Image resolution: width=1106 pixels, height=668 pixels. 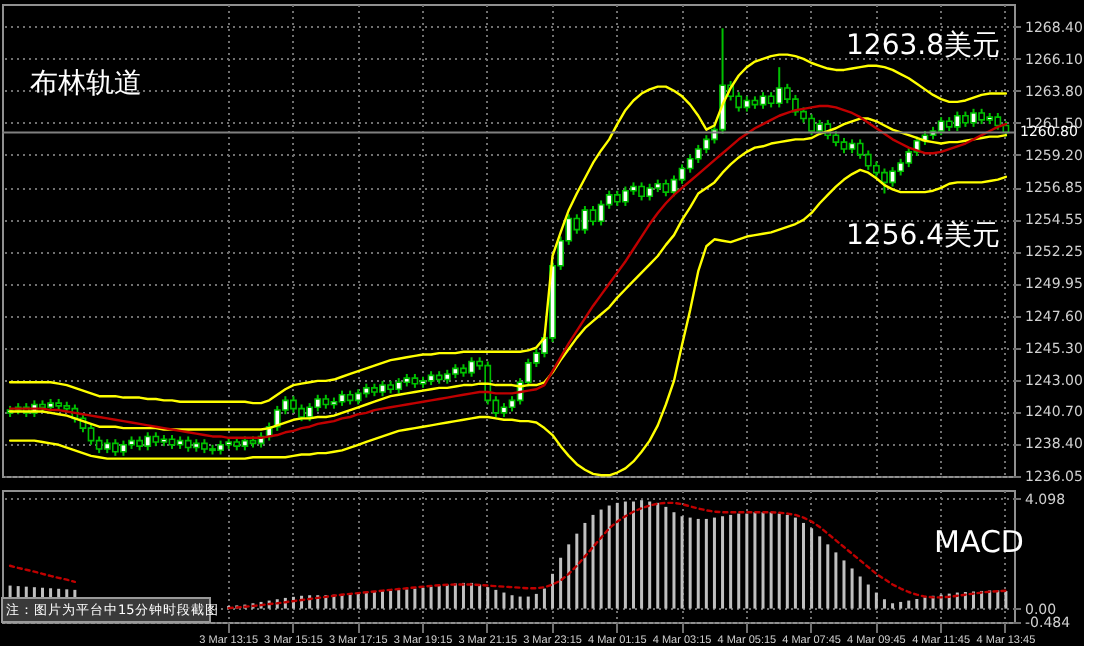 I want to click on annotation: 布林轨道, so click(x=86, y=84).